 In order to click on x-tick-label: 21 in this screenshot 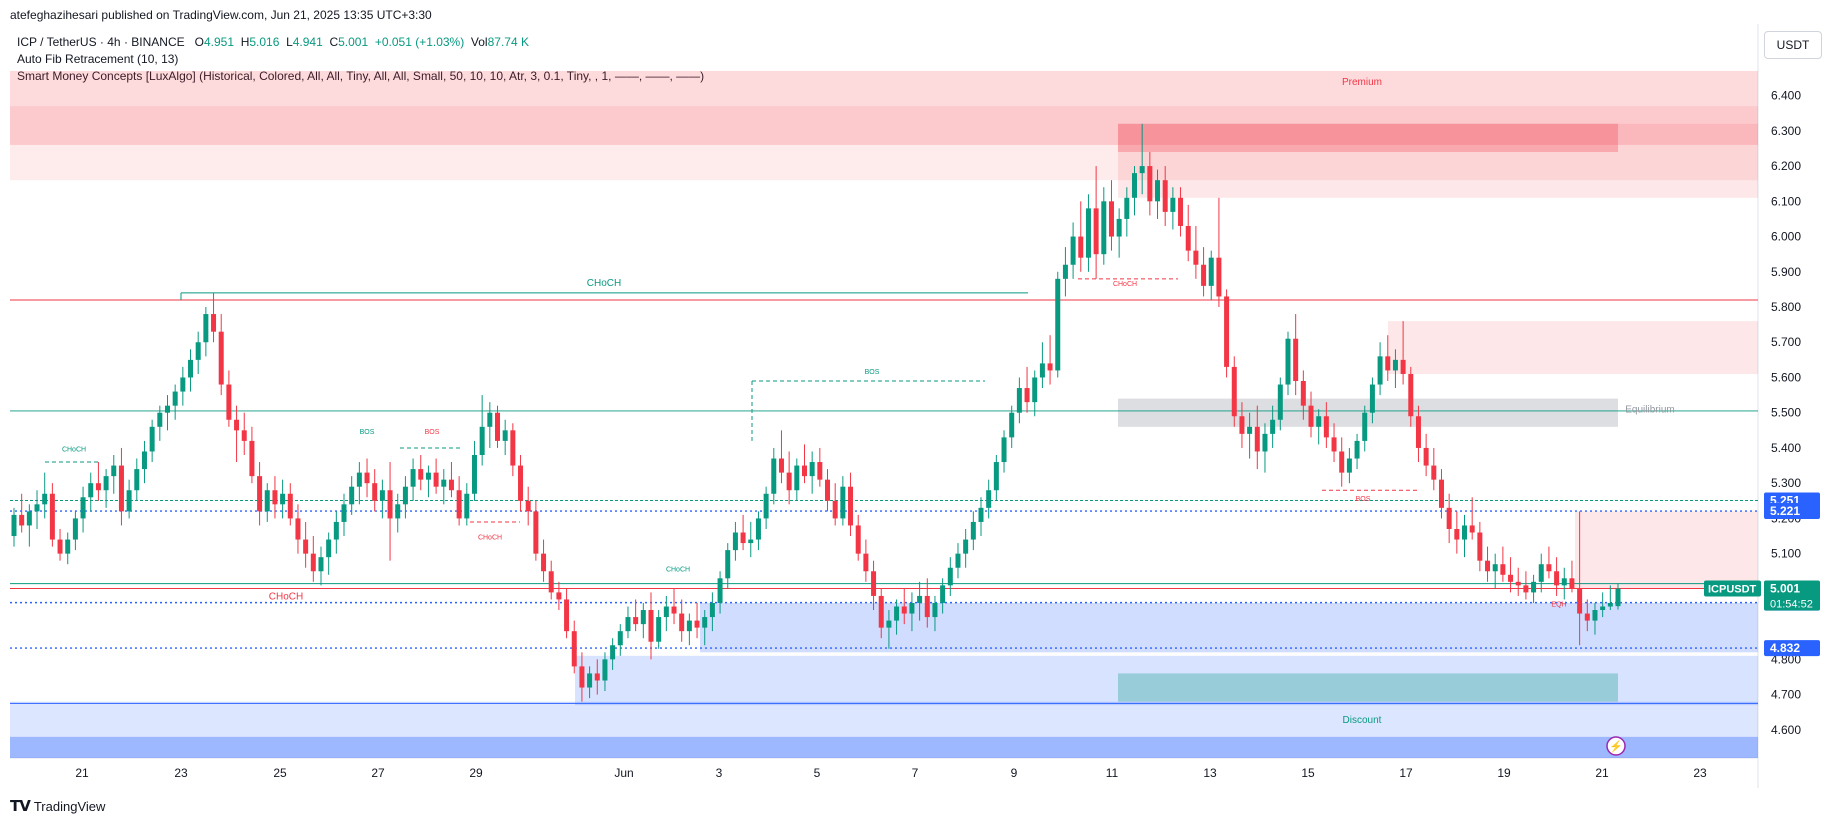, I will do `click(1602, 773)`.